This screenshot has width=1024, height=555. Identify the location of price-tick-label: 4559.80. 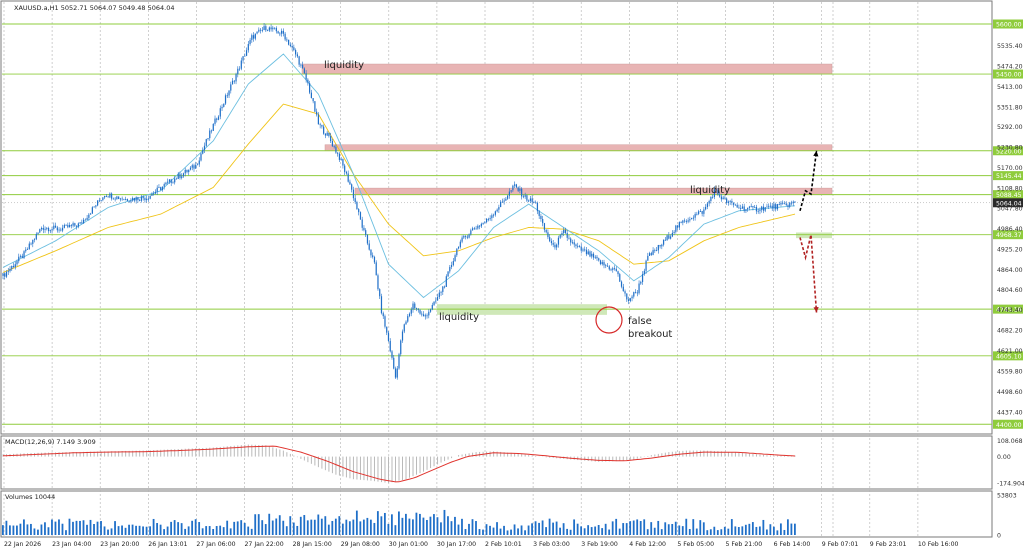
(1010, 371).